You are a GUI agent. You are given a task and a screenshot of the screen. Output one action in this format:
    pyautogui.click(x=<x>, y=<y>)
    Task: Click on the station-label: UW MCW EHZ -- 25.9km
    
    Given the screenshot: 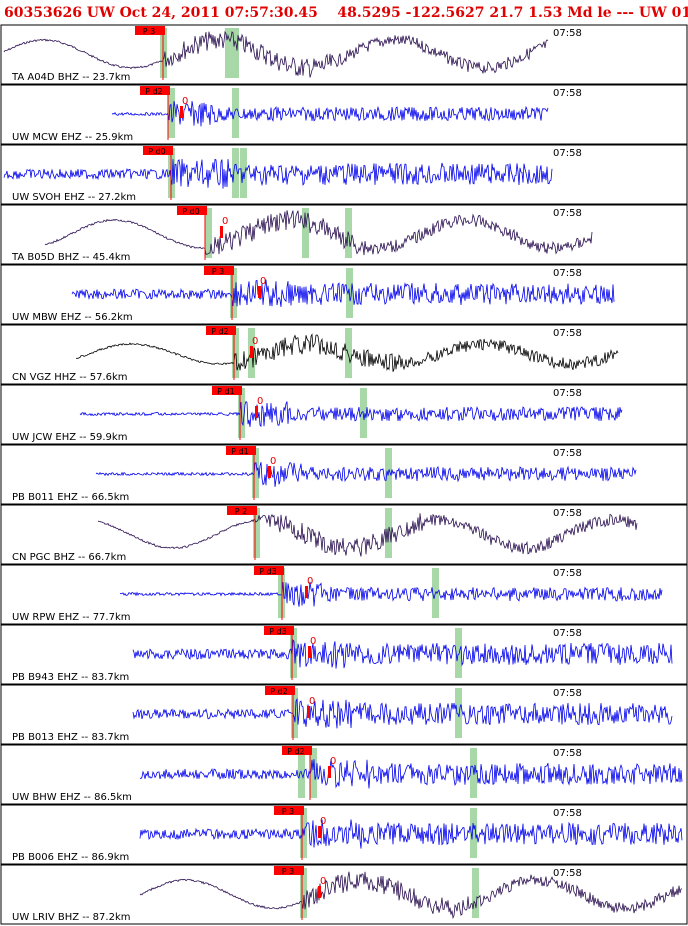 What is the action you would take?
    pyautogui.click(x=72, y=137)
    